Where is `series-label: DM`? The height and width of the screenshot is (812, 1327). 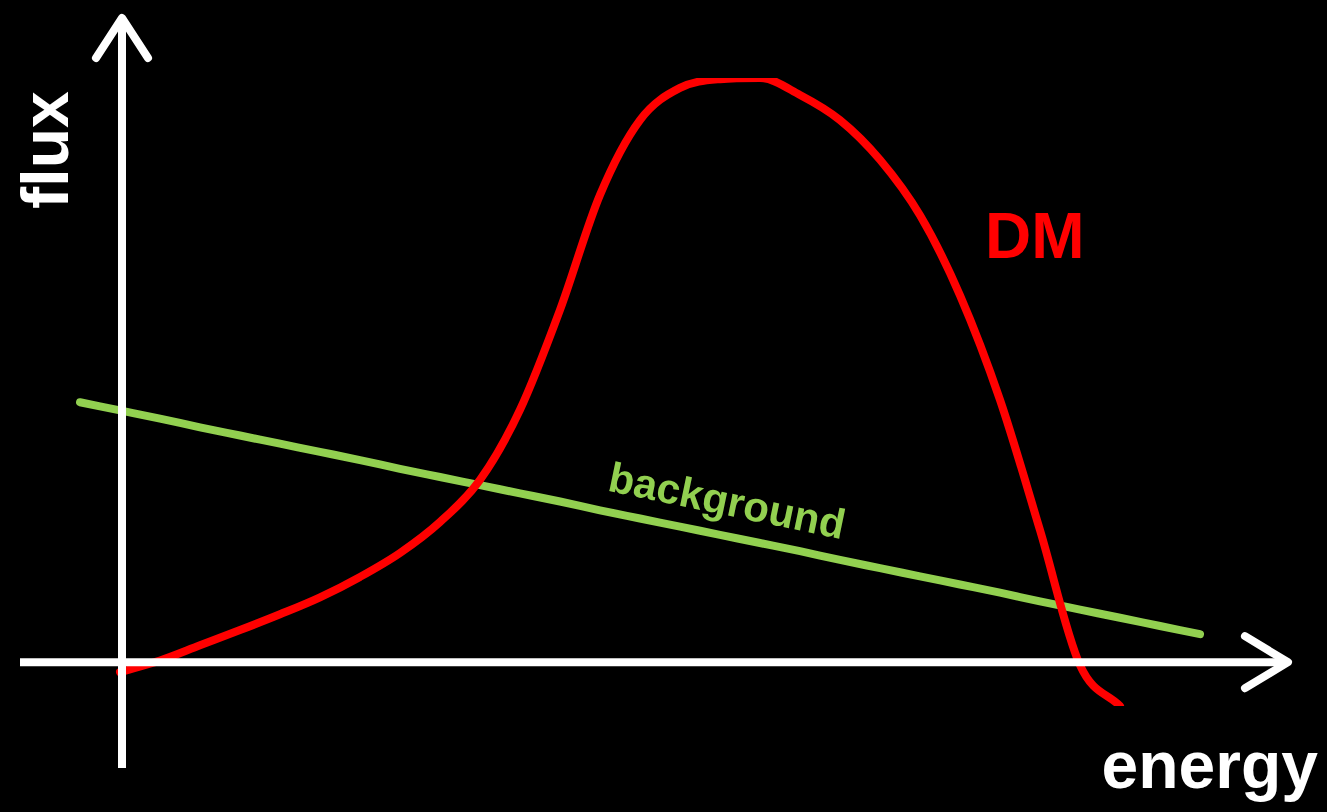
series-label: DM is located at coordinates (1035, 235).